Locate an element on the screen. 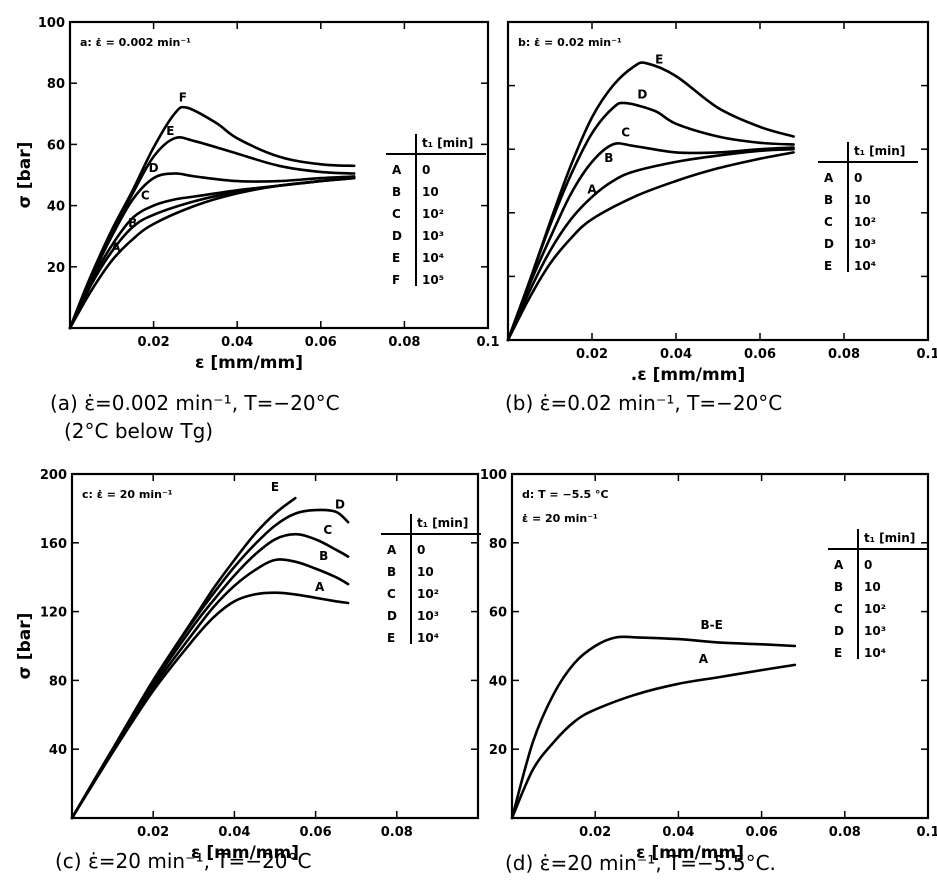 This screenshot has height=882, width=937. panel-annotation-2: ε̇ = 20 min⁻¹ is located at coordinates (560, 518).